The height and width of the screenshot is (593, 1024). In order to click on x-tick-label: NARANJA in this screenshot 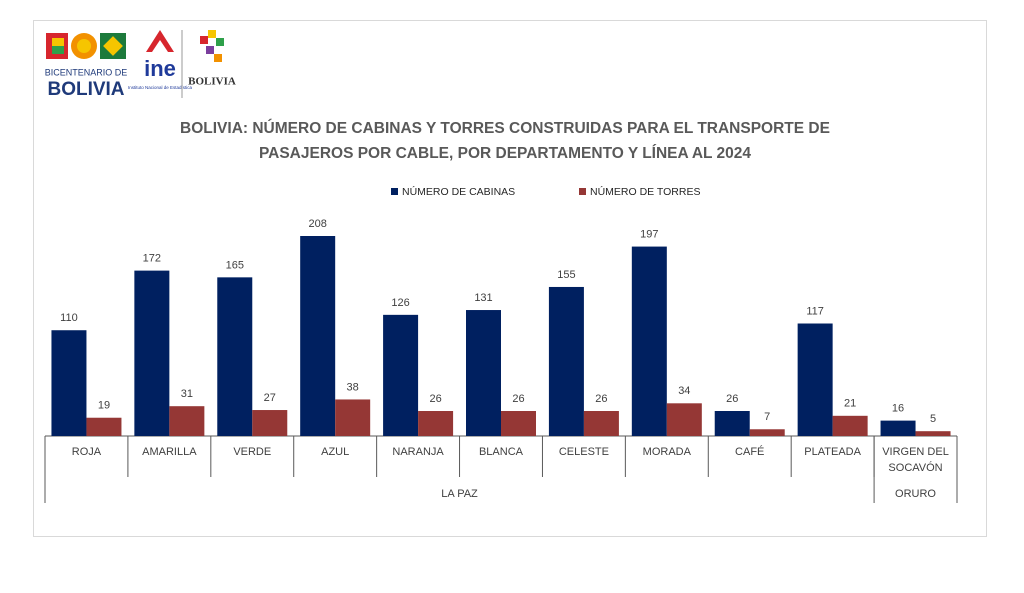, I will do `click(418, 452)`.